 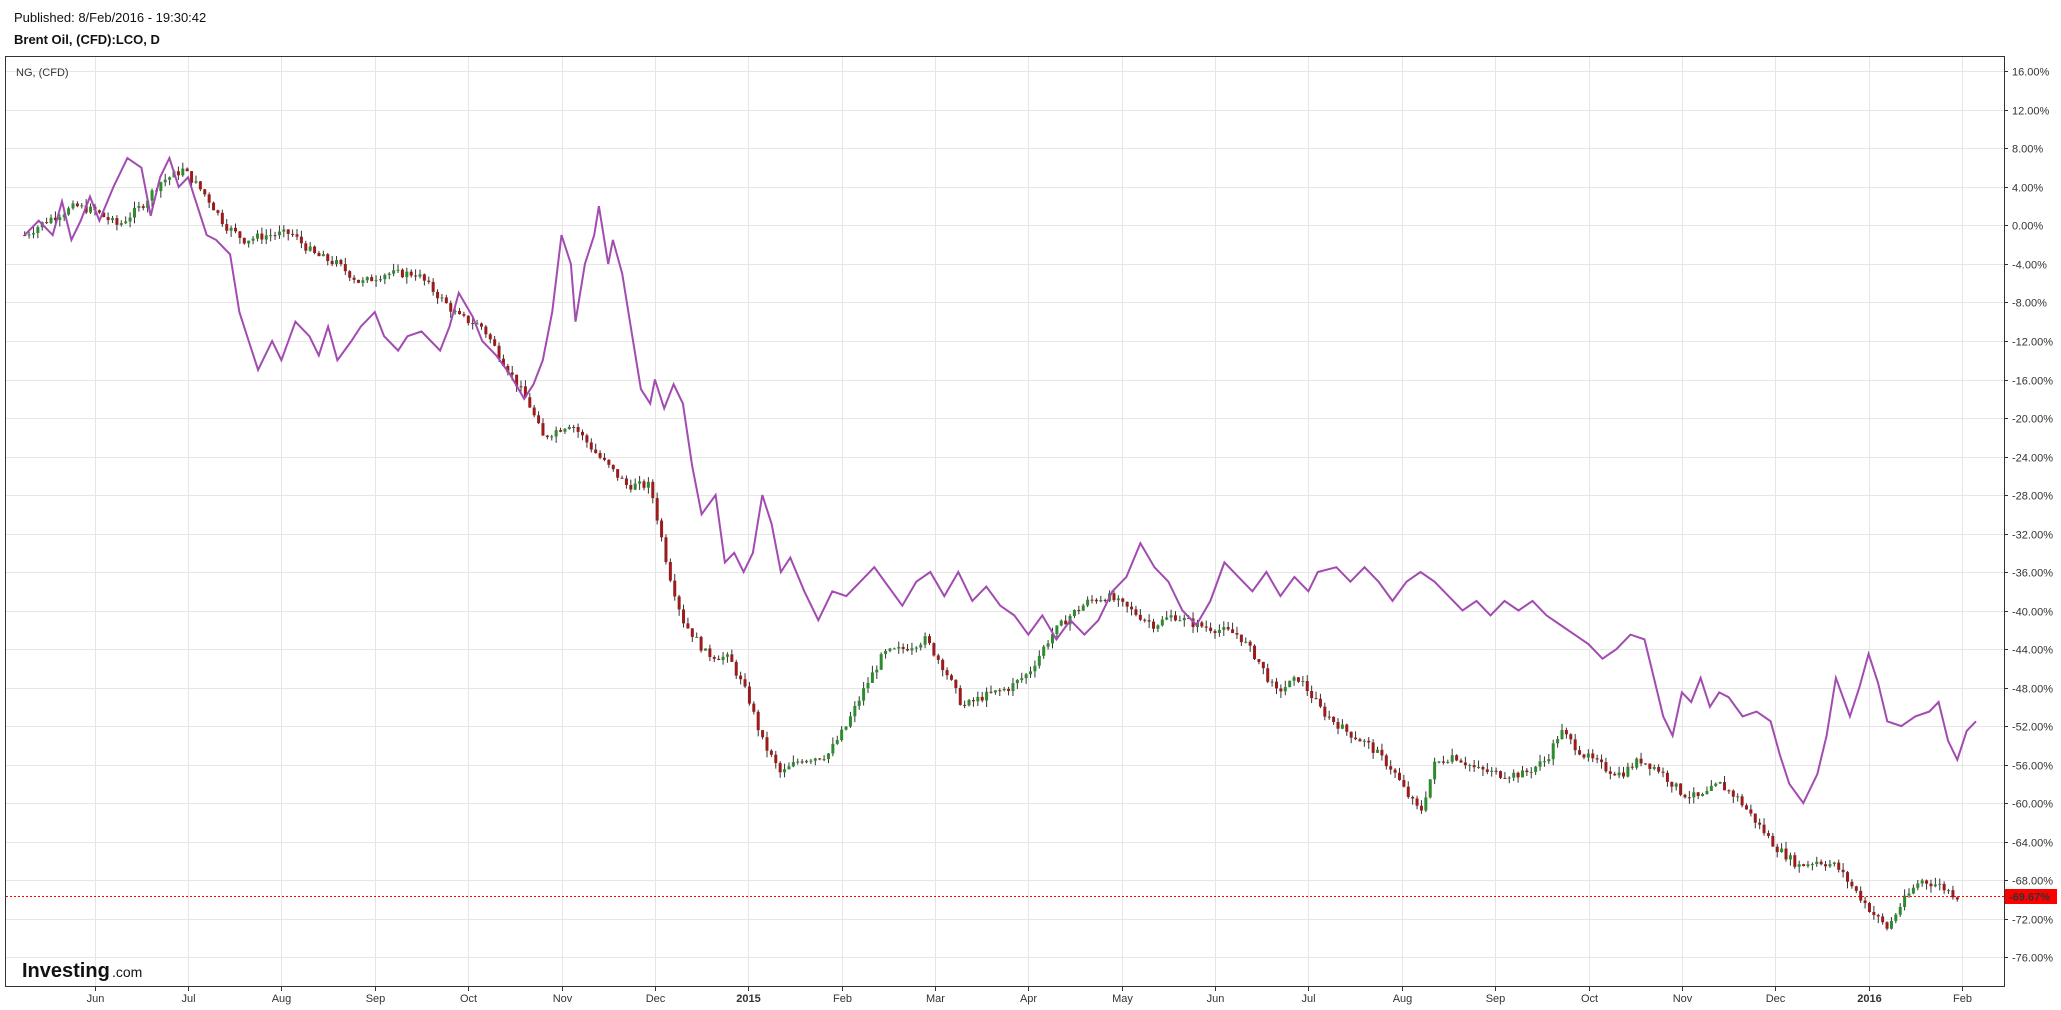 I want to click on x-tick-label: Jul, so click(x=1308, y=999).